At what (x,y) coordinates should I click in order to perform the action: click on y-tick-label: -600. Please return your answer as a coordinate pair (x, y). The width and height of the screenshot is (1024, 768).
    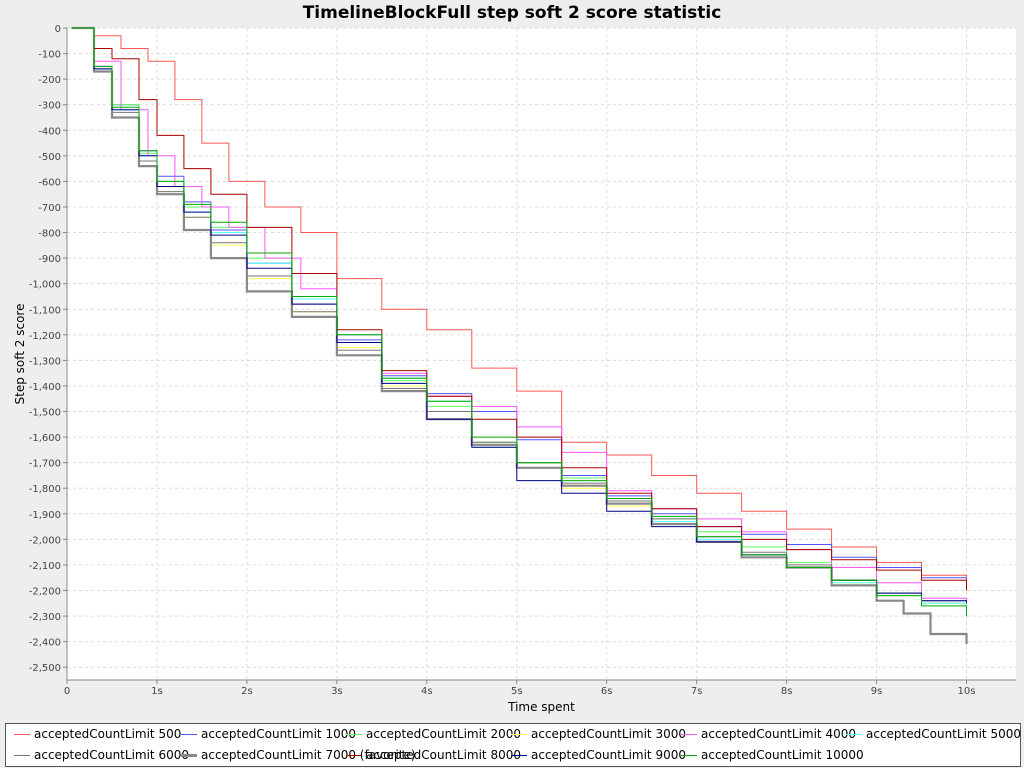
    Looking at the image, I should click on (49, 182).